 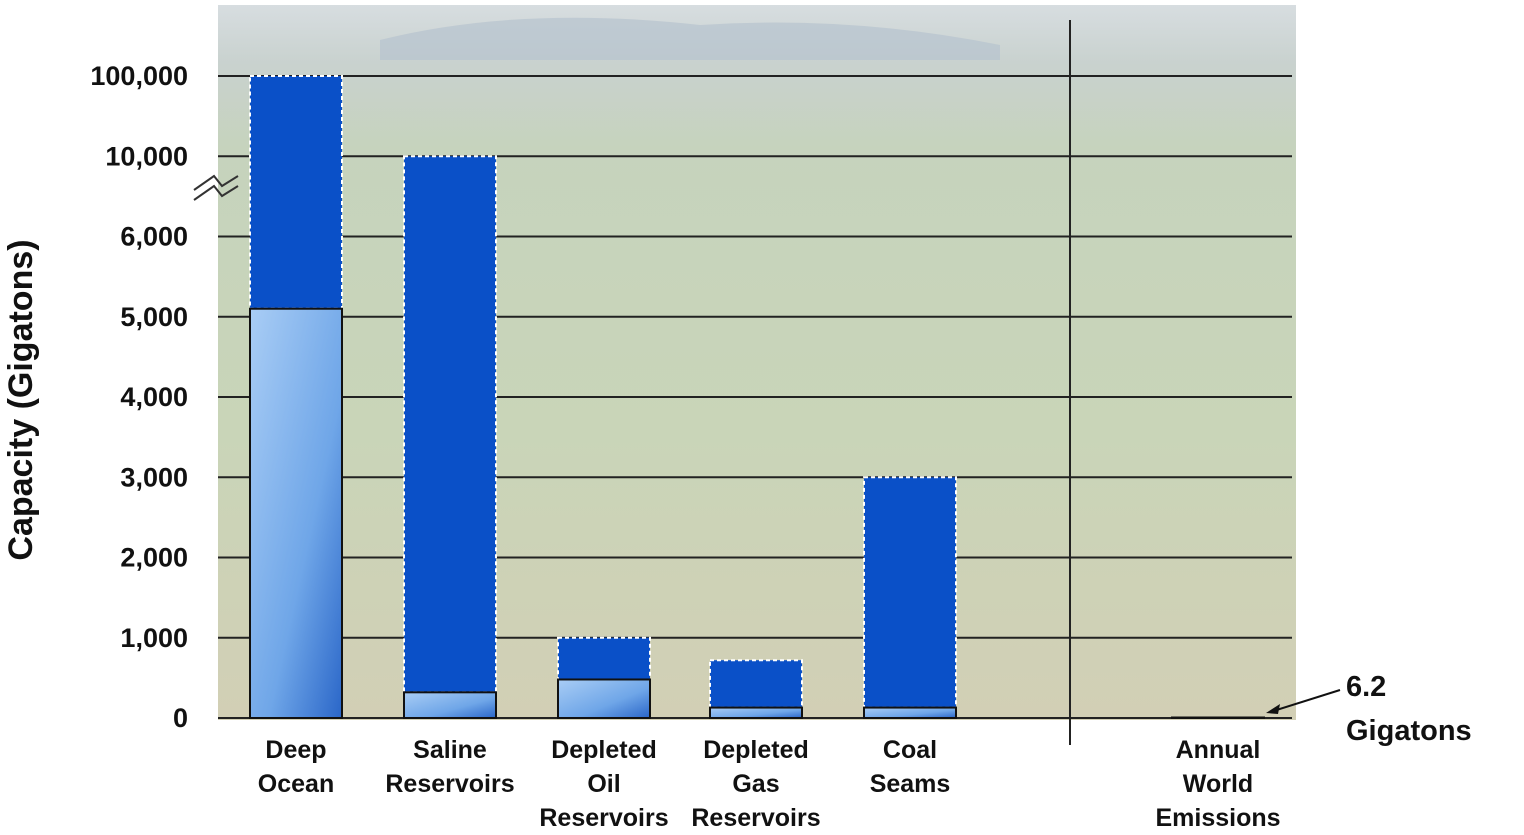 What do you see at coordinates (154, 477) in the screenshot?
I see `y-tick-label: 3,000` at bounding box center [154, 477].